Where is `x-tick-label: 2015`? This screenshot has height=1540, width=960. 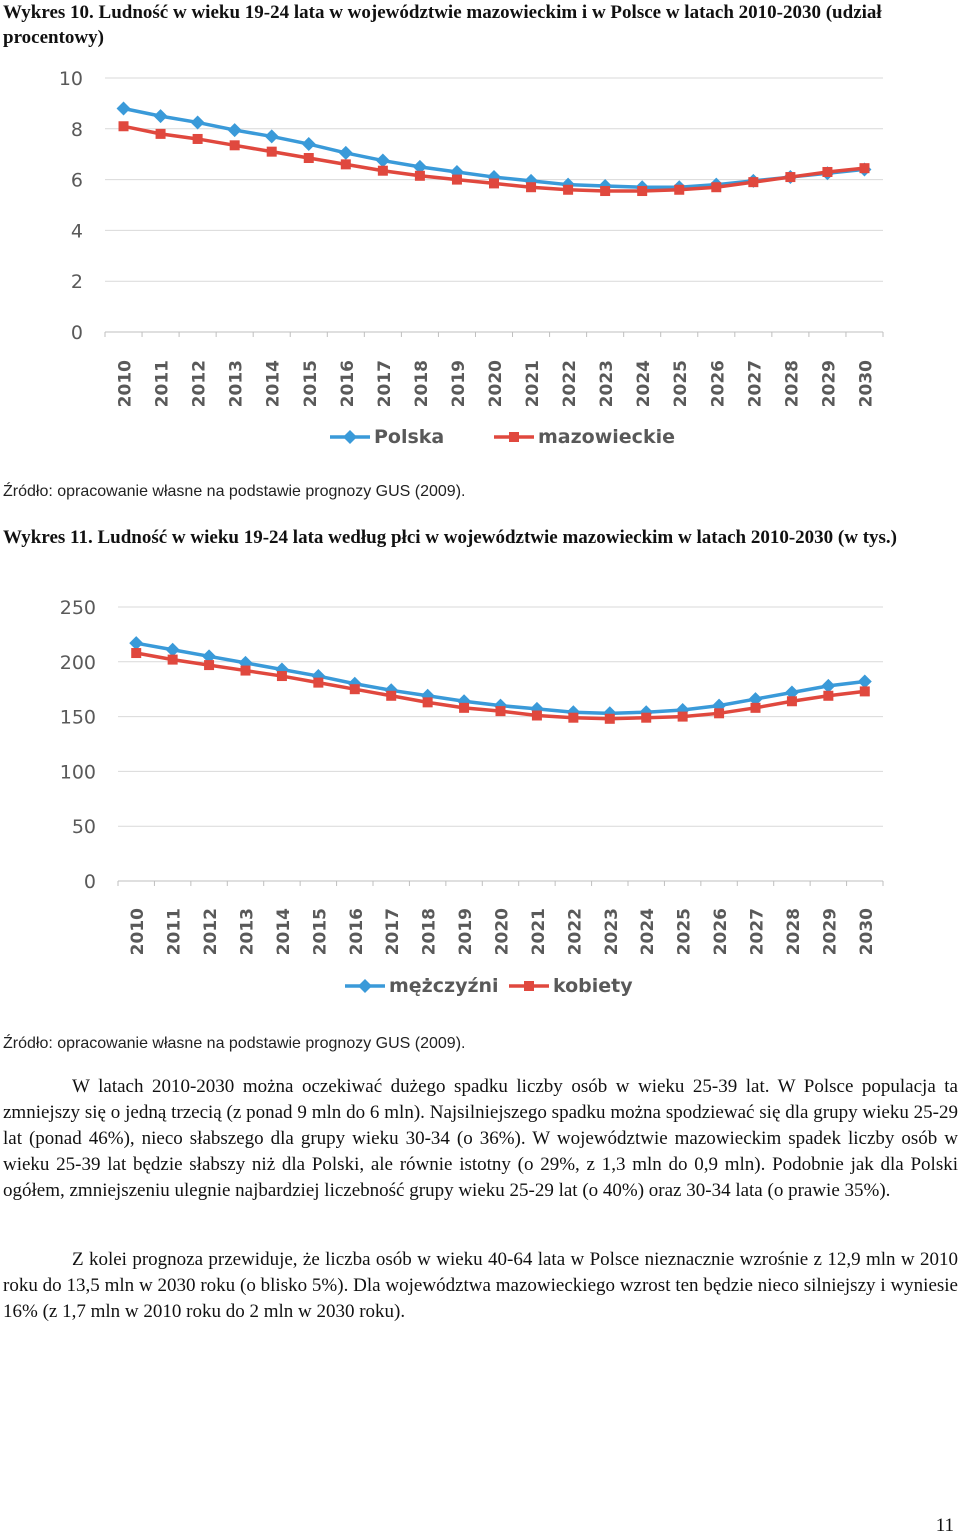 x-tick-label: 2015 is located at coordinates (311, 383).